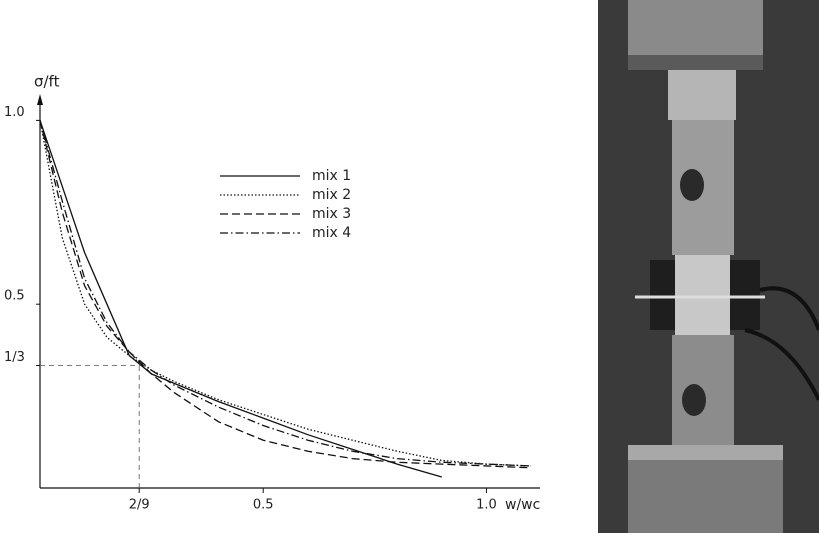 This screenshot has height=533, width=819. What do you see at coordinates (486, 505) in the screenshot?
I see `x-tick-label: 1.0` at bounding box center [486, 505].